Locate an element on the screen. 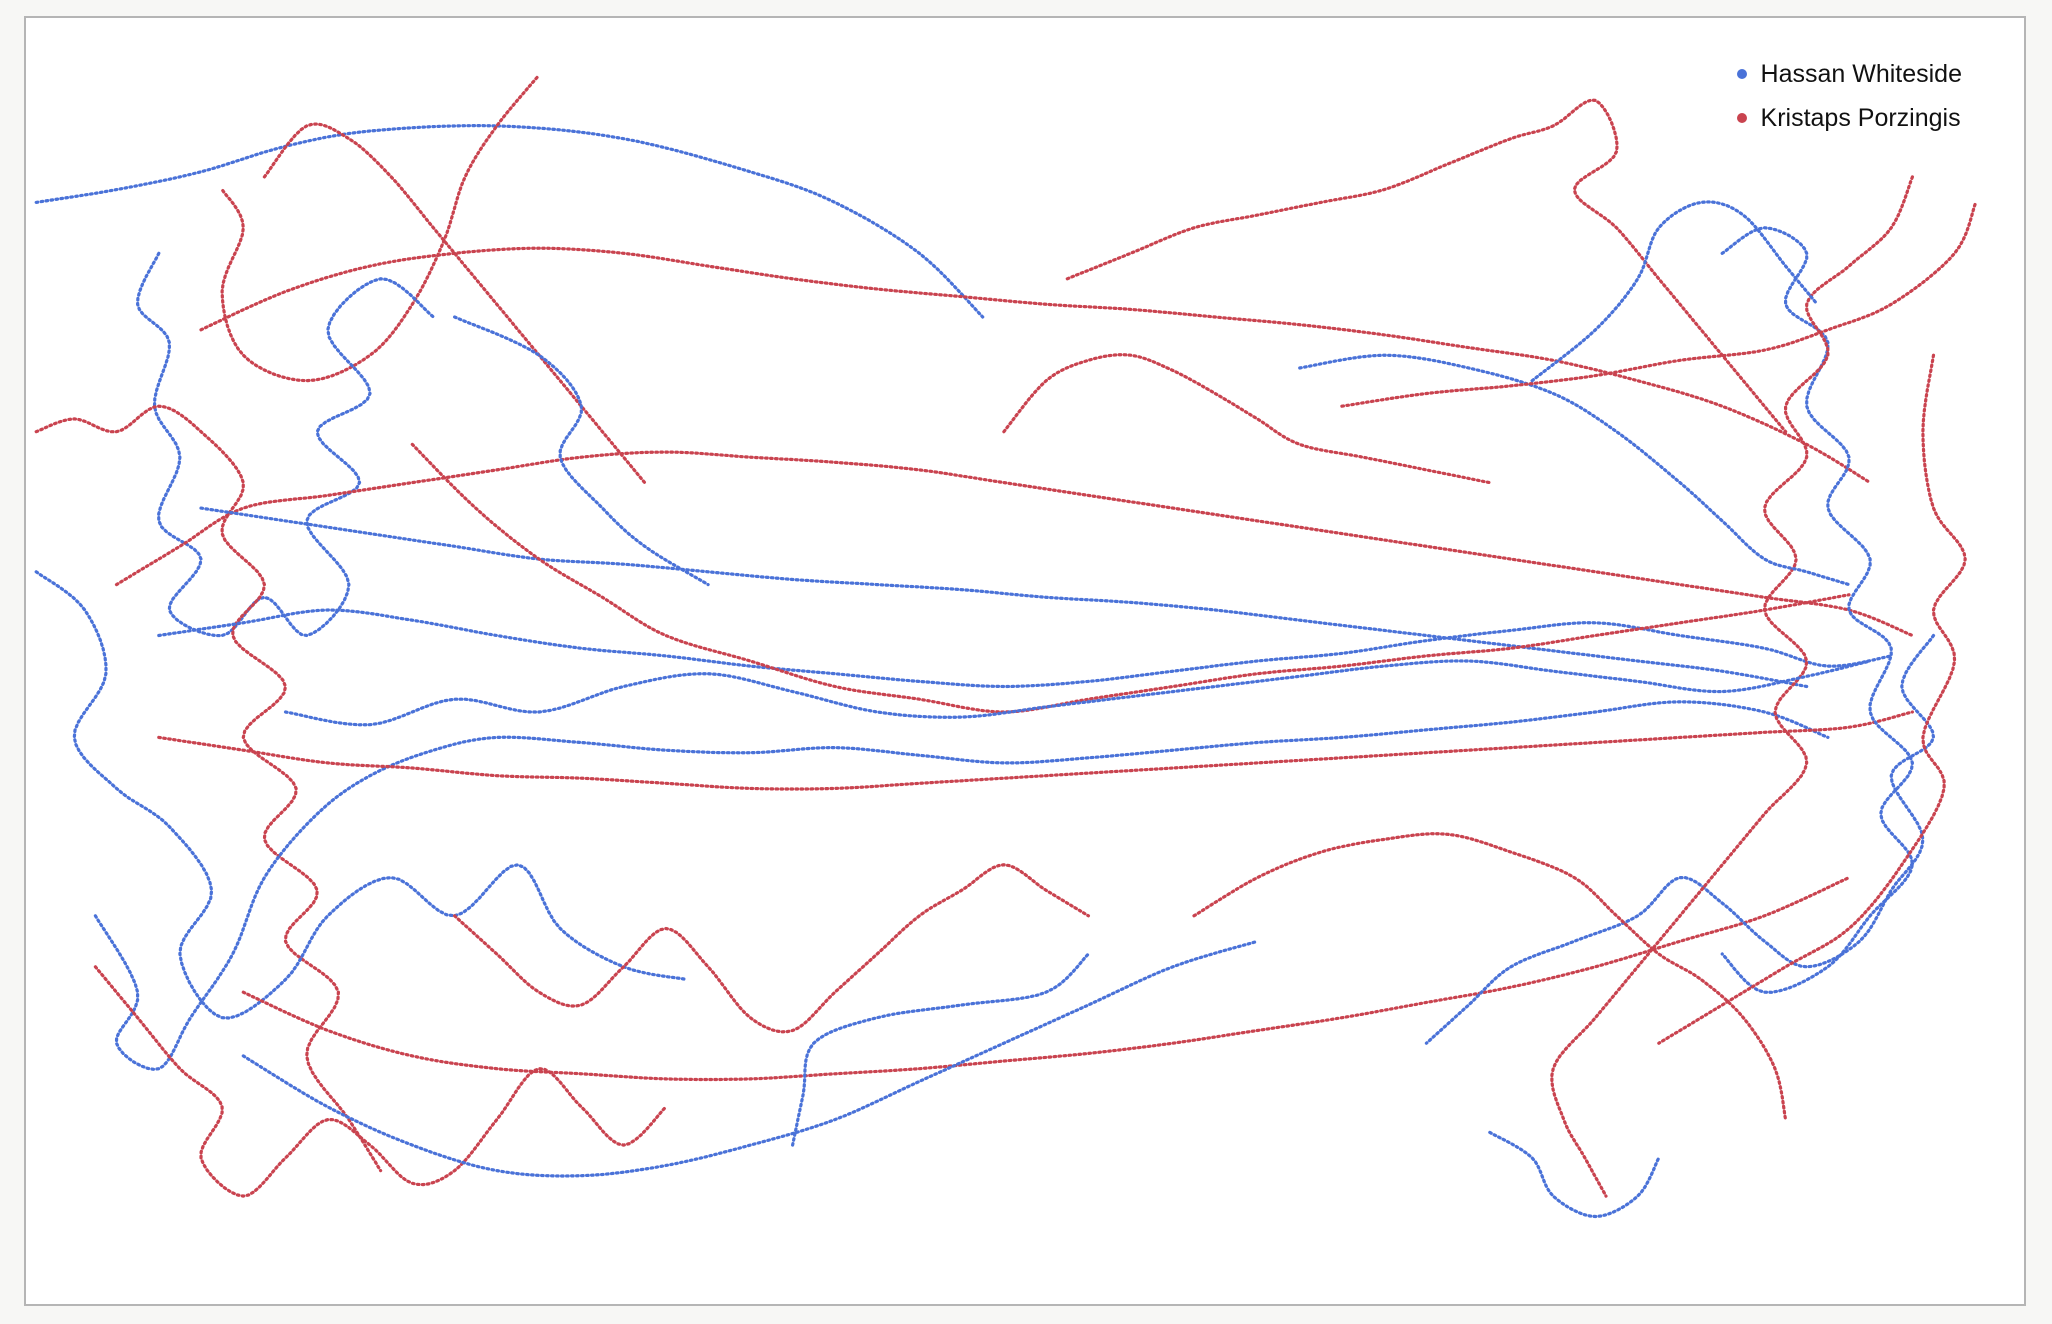 The height and width of the screenshot is (1324, 2052). legend: Hassan Whiteside Kristaps Porzingis is located at coordinates (1849, 96).